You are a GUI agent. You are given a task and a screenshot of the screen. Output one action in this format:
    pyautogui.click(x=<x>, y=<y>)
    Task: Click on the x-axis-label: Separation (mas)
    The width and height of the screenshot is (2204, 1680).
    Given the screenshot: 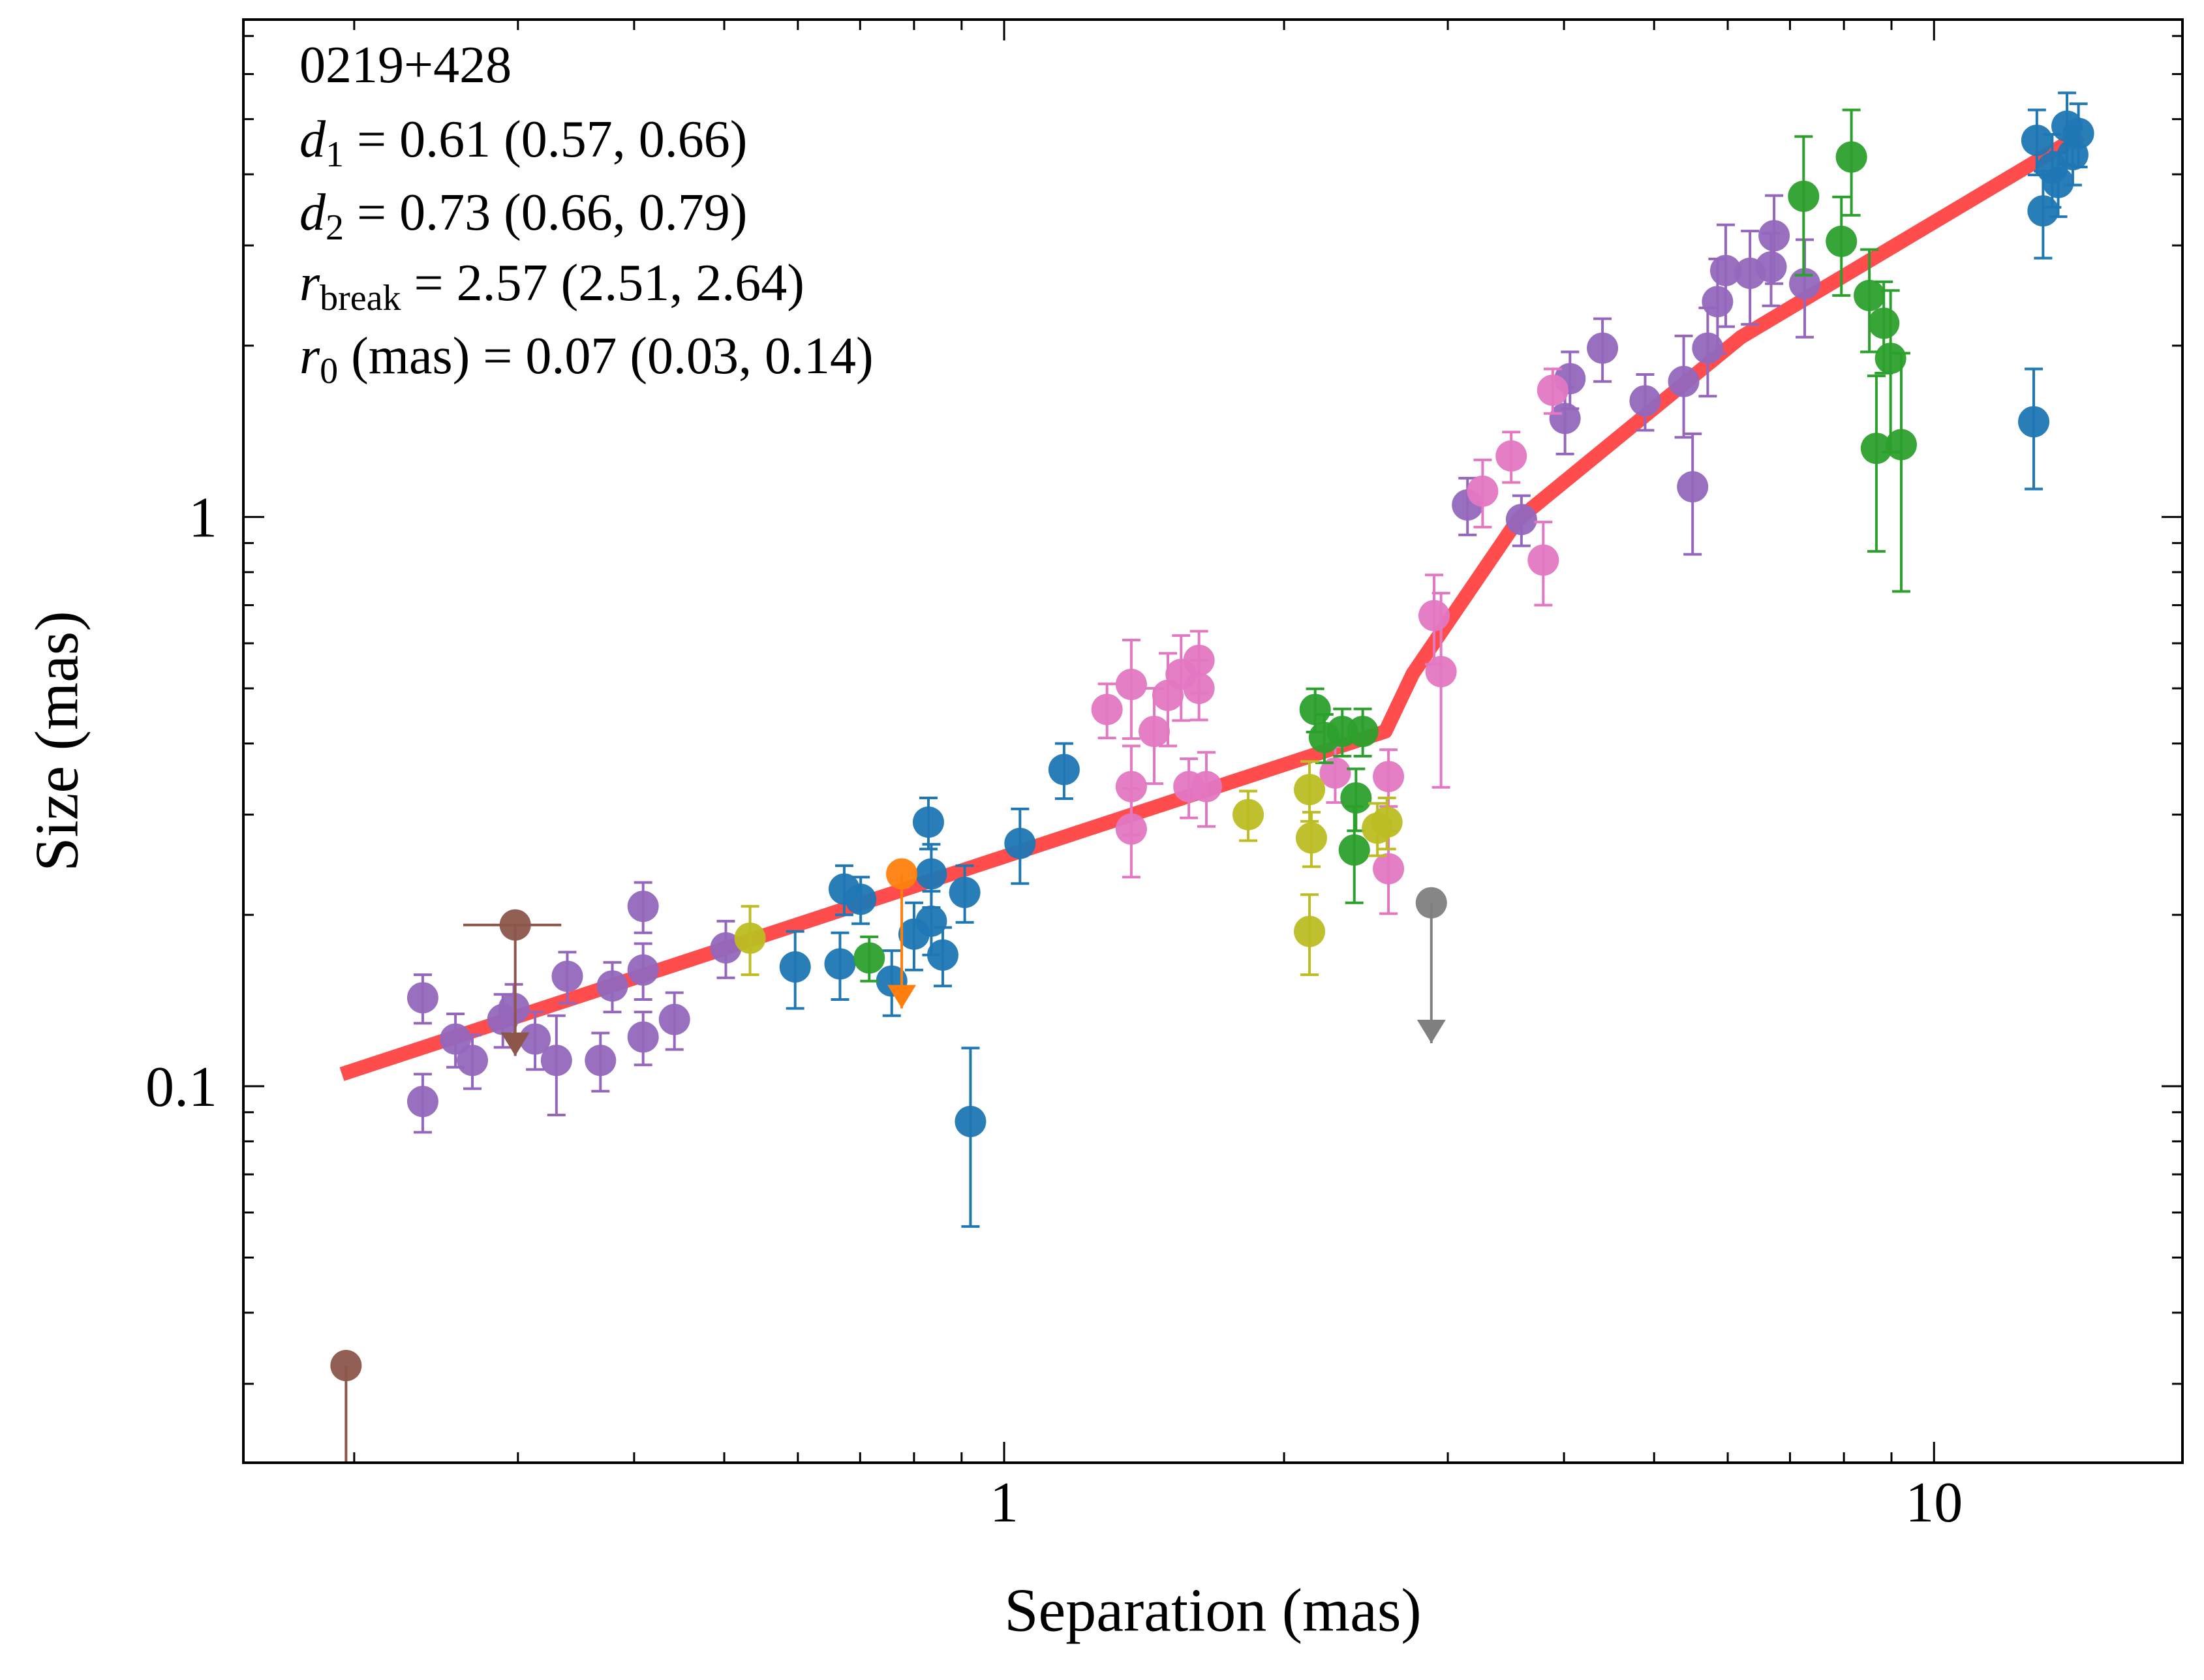 What is the action you would take?
    pyautogui.click(x=1213, y=1611)
    